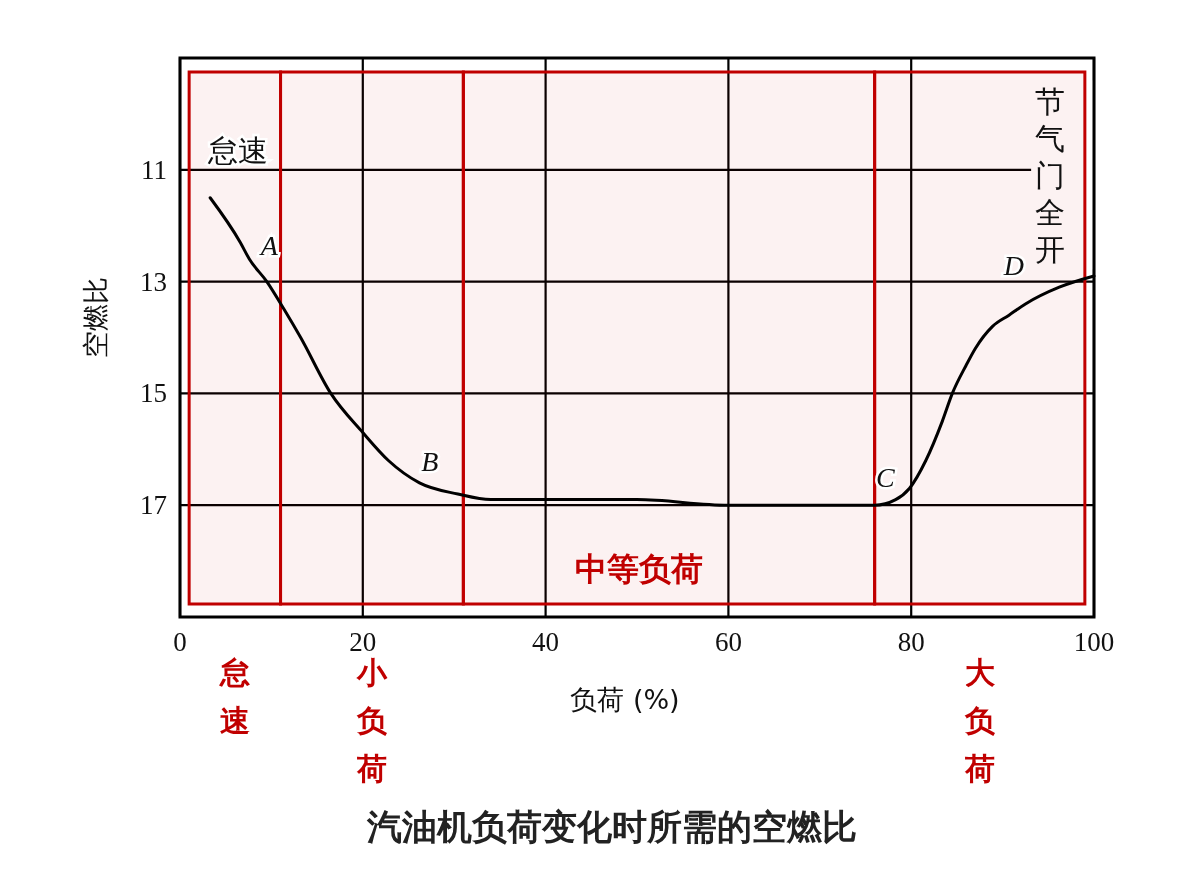 This screenshot has width=1200, height=889. Describe the element at coordinates (611, 827) in the screenshot. I see `text: 汽油机负荷变化时所需的空燃比` at that location.